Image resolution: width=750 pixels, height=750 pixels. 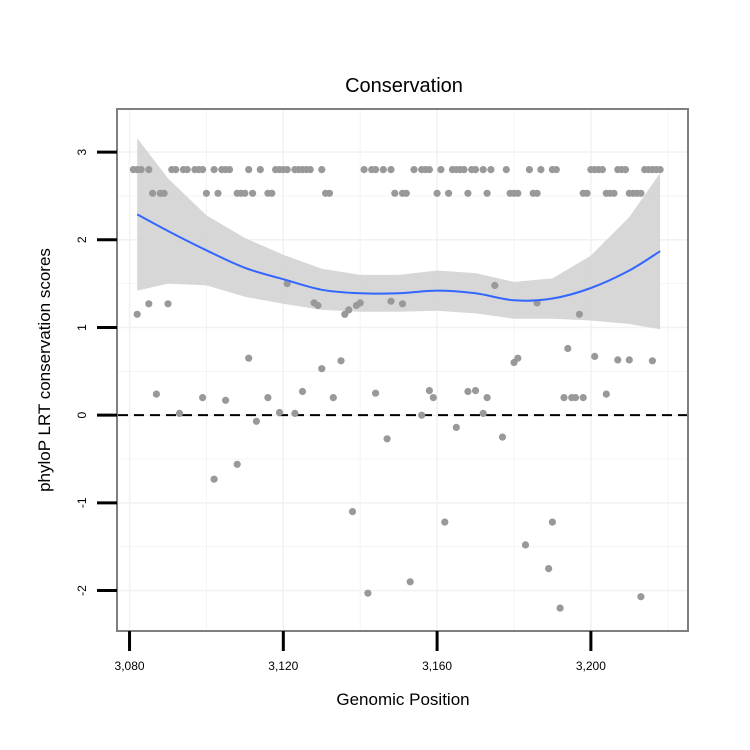 What do you see at coordinates (82, 590) in the screenshot?
I see `y-tick-label: -2` at bounding box center [82, 590].